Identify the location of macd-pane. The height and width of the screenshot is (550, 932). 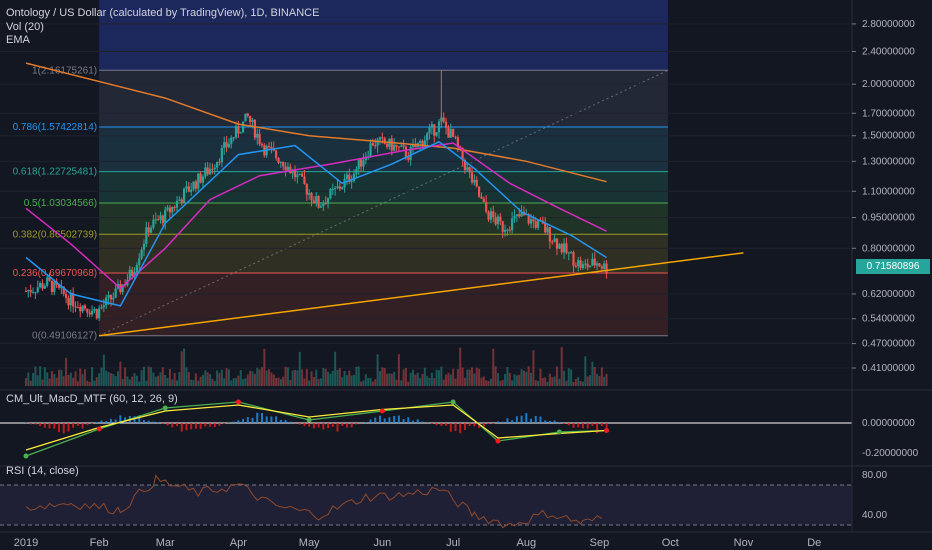
(466, 424).